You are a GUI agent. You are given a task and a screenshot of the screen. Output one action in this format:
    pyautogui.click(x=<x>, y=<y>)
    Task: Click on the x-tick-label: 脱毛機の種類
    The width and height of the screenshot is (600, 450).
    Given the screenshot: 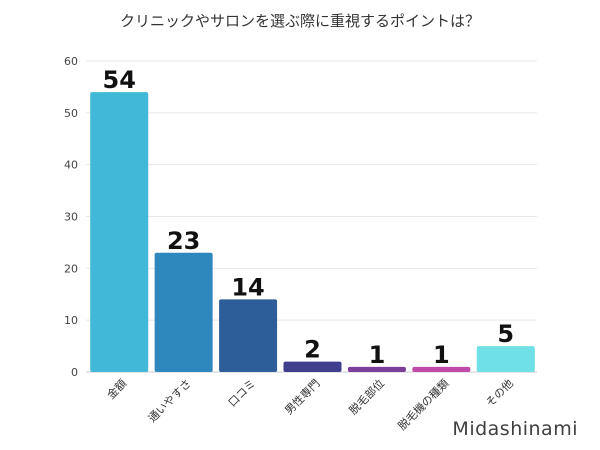 What is the action you would take?
    pyautogui.click(x=423, y=404)
    